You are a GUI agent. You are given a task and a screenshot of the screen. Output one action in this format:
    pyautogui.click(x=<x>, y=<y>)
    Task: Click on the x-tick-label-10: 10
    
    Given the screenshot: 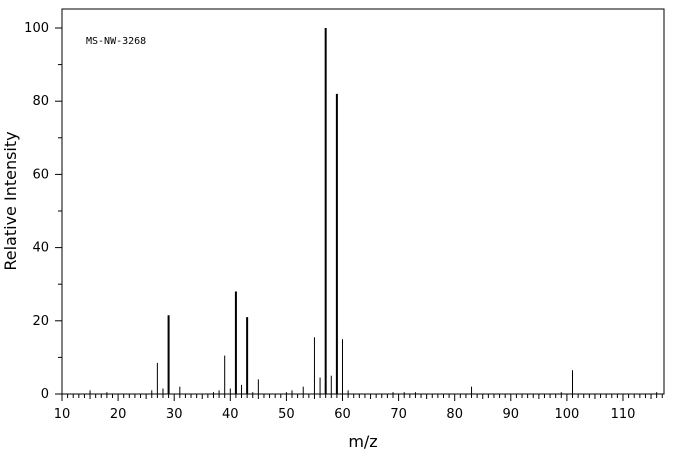 What is the action you would take?
    pyautogui.click(x=62, y=414)
    